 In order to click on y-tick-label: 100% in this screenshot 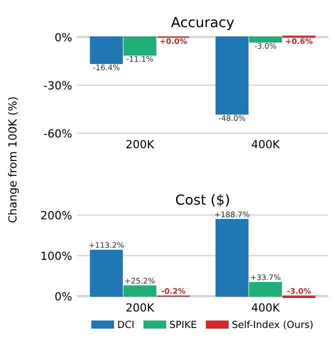, I will do `click(57, 256)`.